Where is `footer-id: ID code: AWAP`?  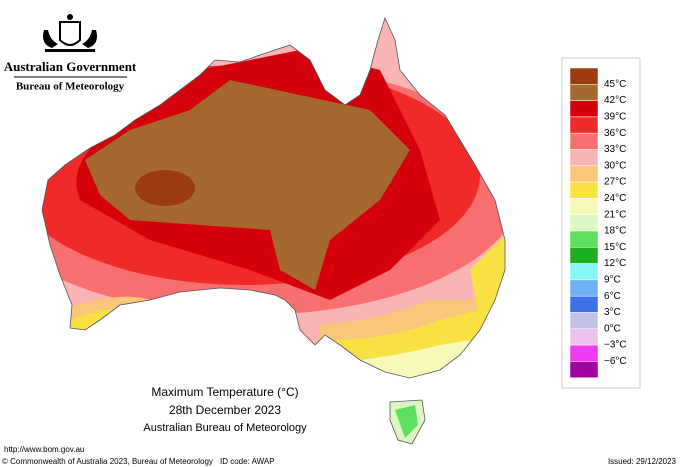
footer-id: ID code: AWAP is located at coordinates (247, 461).